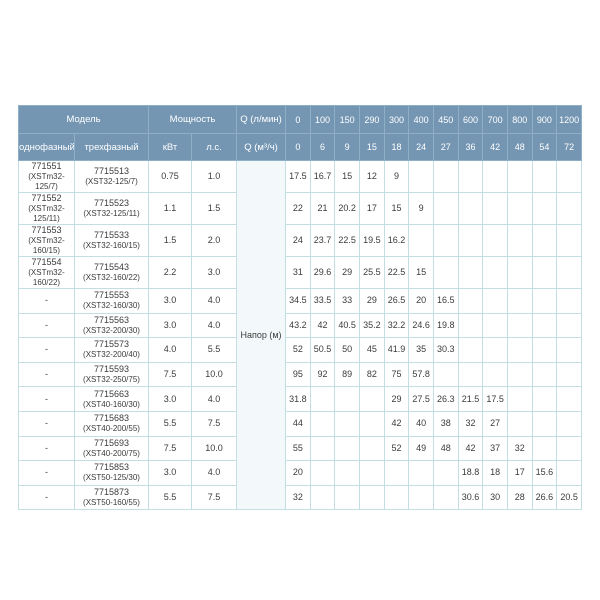 The image size is (600, 600). I want to click on cell-head-value: 30.6, so click(470, 497).